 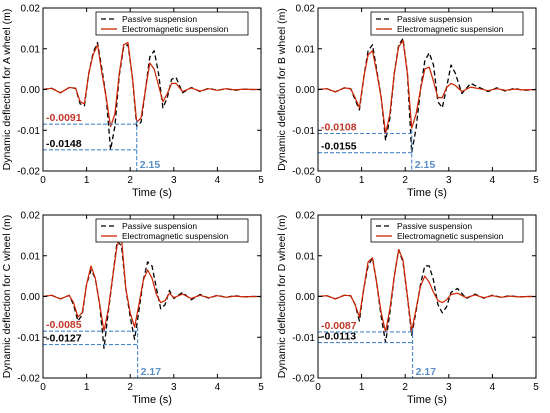 I want to click on y-axis-label: Dynamic deflection for C wheel (m), so click(x=7, y=296).